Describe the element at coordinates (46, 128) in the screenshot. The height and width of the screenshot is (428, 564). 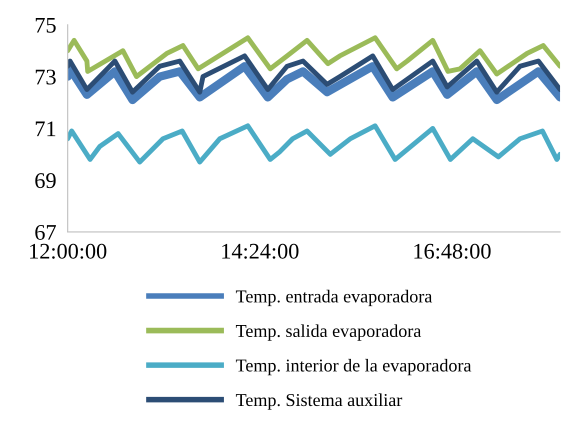
I see `y-tick-label: 71` at that location.